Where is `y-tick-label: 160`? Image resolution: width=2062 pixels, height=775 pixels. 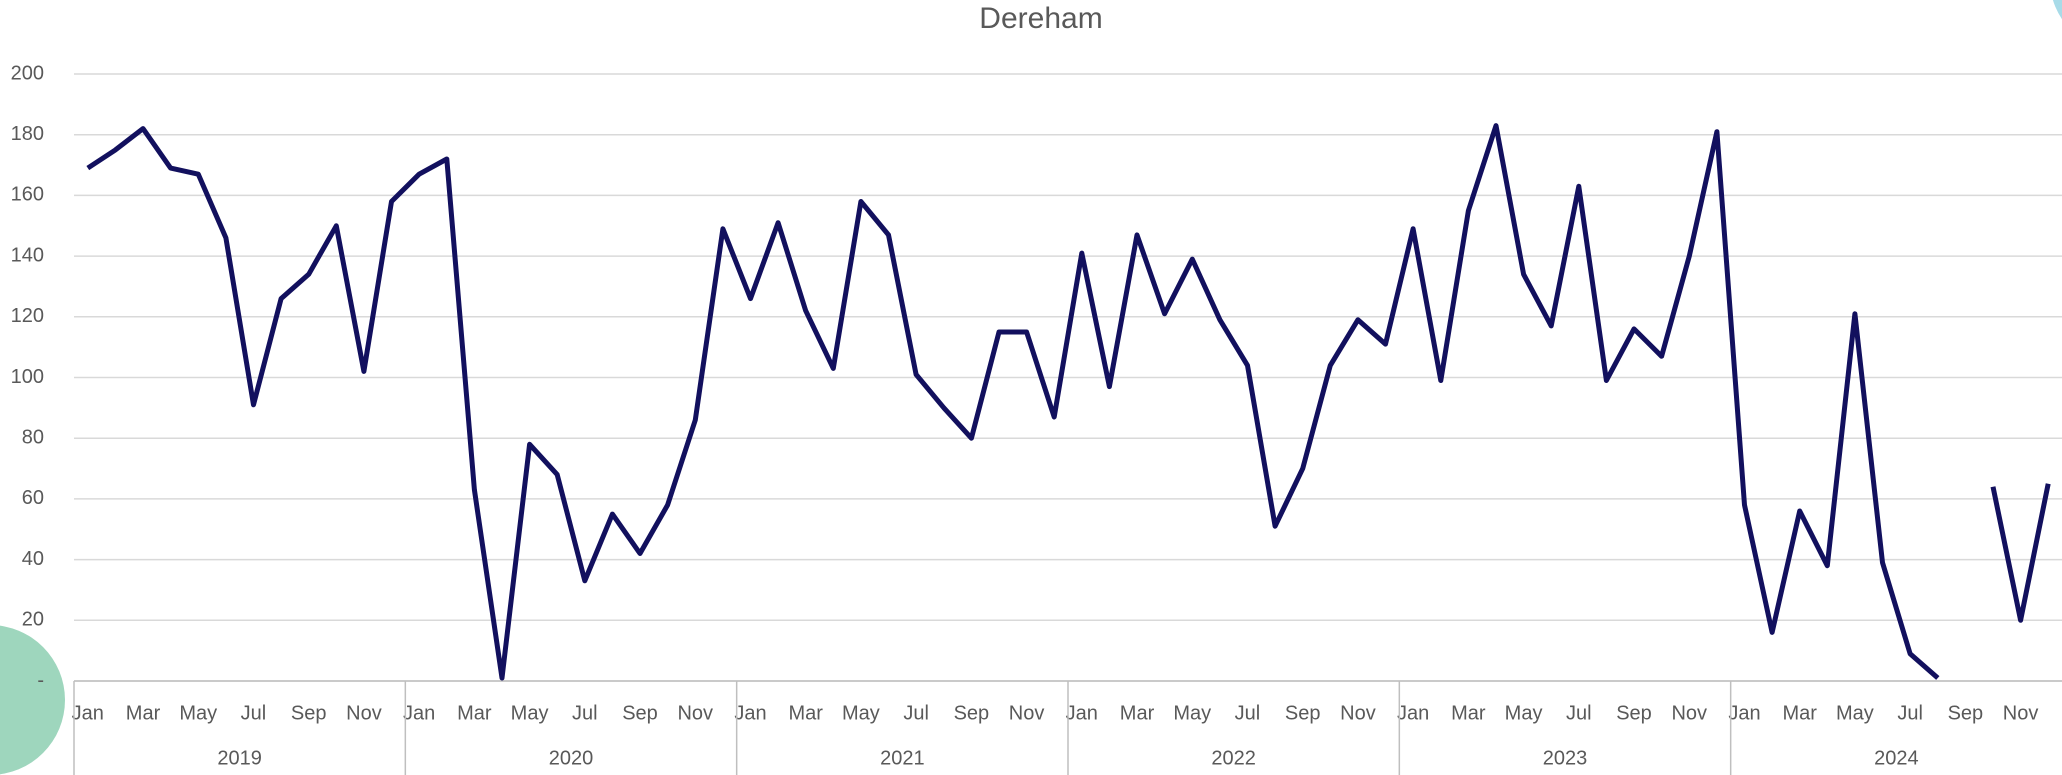
y-tick-label: 160 is located at coordinates (27, 195).